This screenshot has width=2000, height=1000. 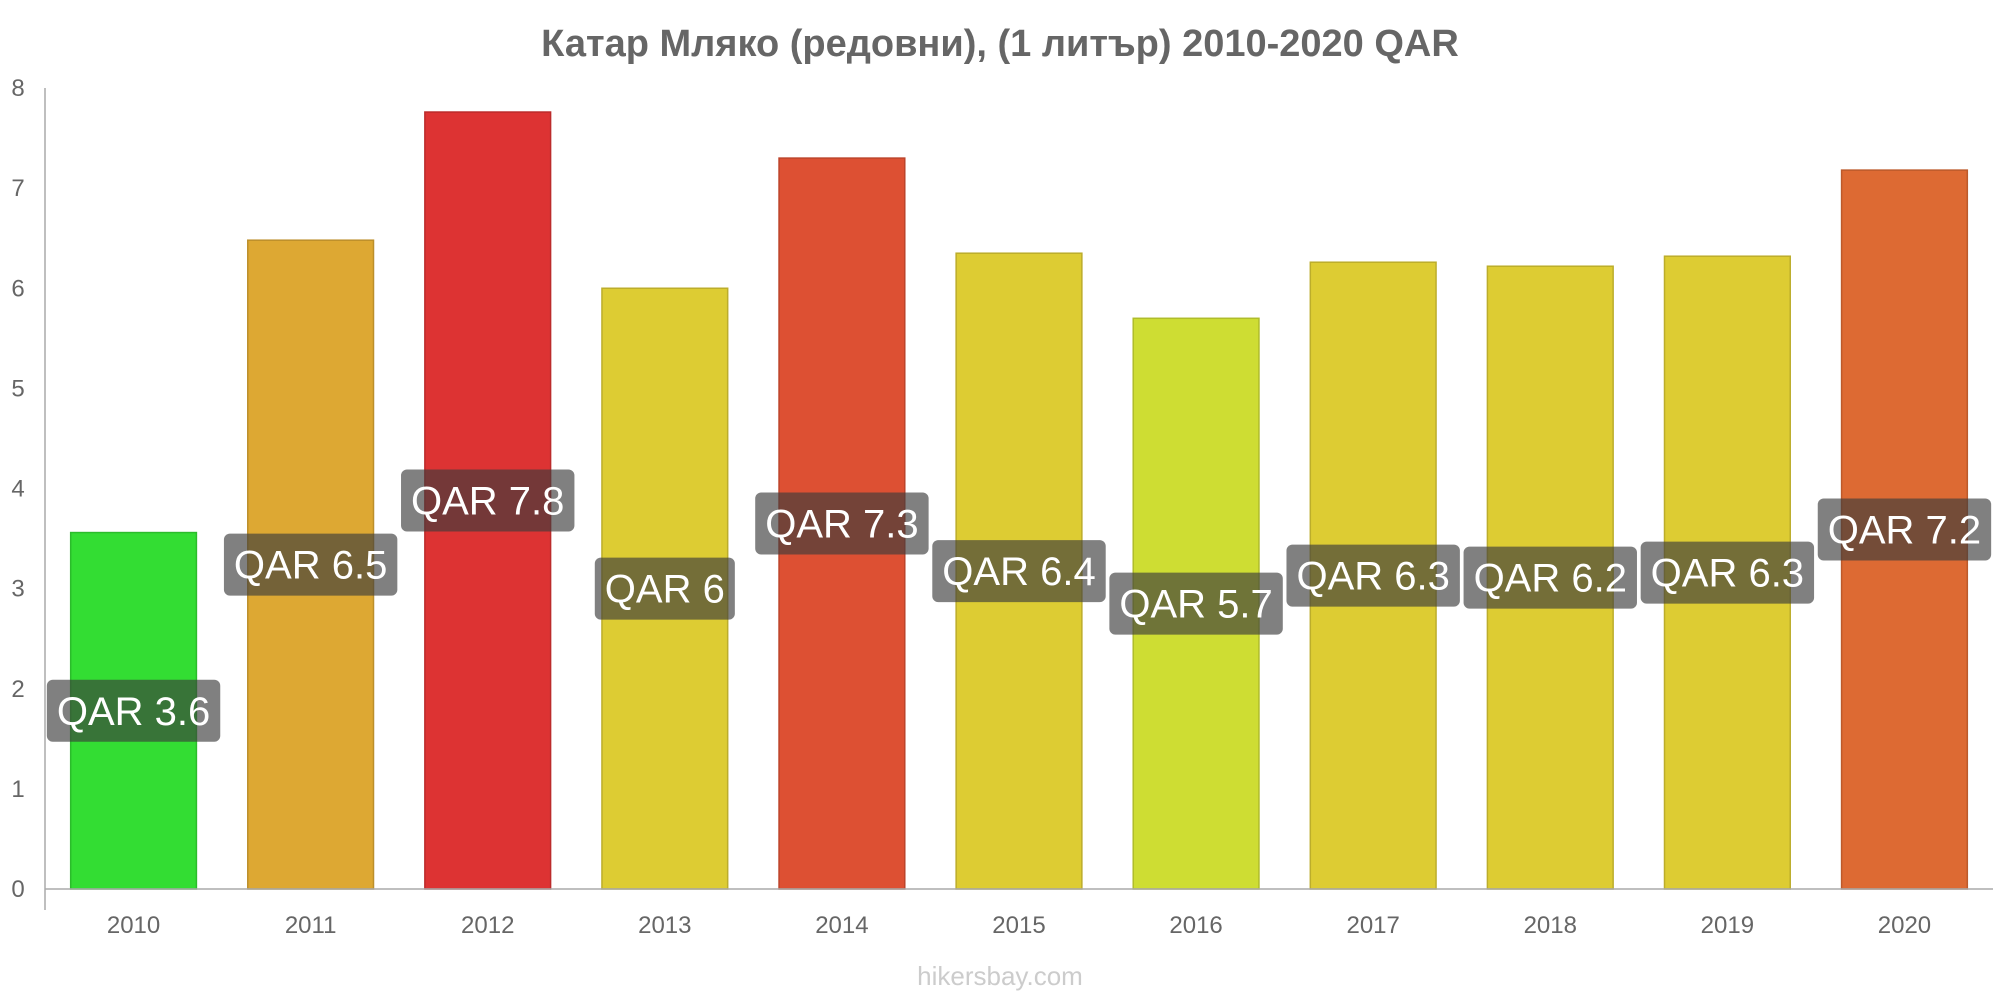 I want to click on watermark: hikersbay.com, so click(x=1000, y=976).